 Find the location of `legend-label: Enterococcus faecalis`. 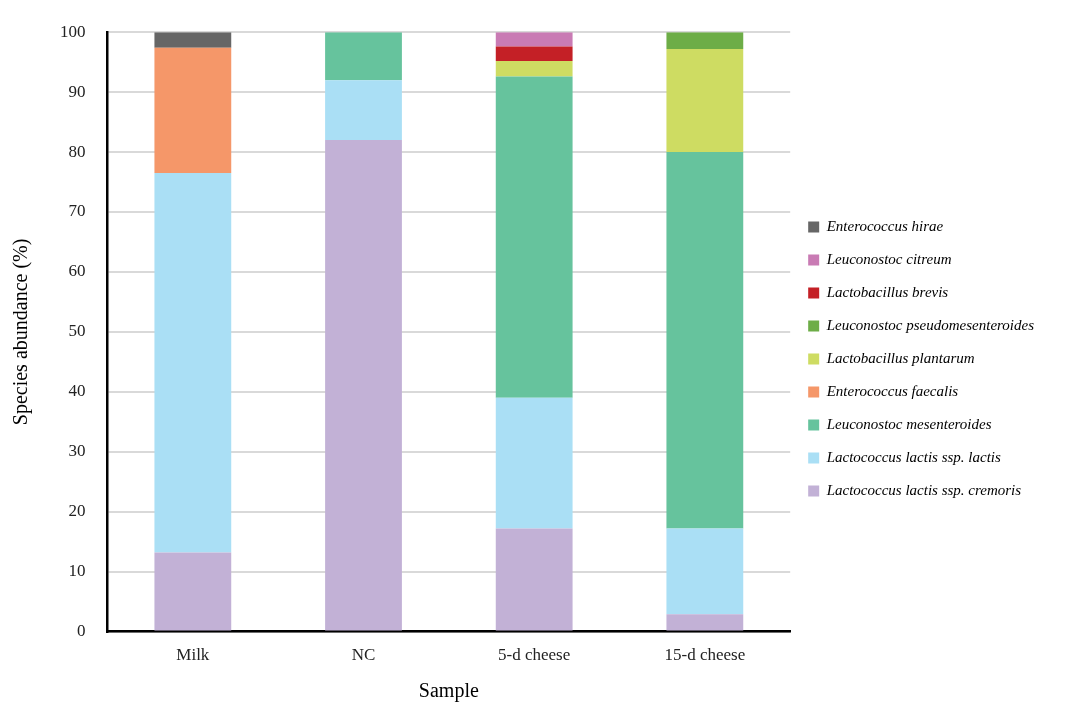

legend-label: Enterococcus faecalis is located at coordinates (892, 390).